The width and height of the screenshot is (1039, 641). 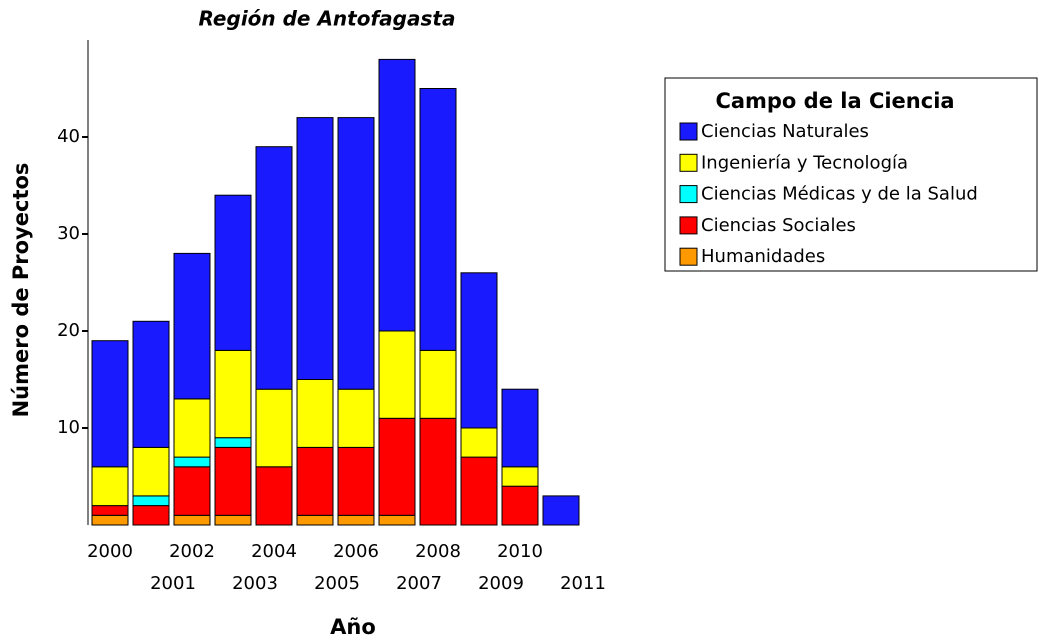 I want to click on x-tick-label: 2011, so click(x=583, y=583).